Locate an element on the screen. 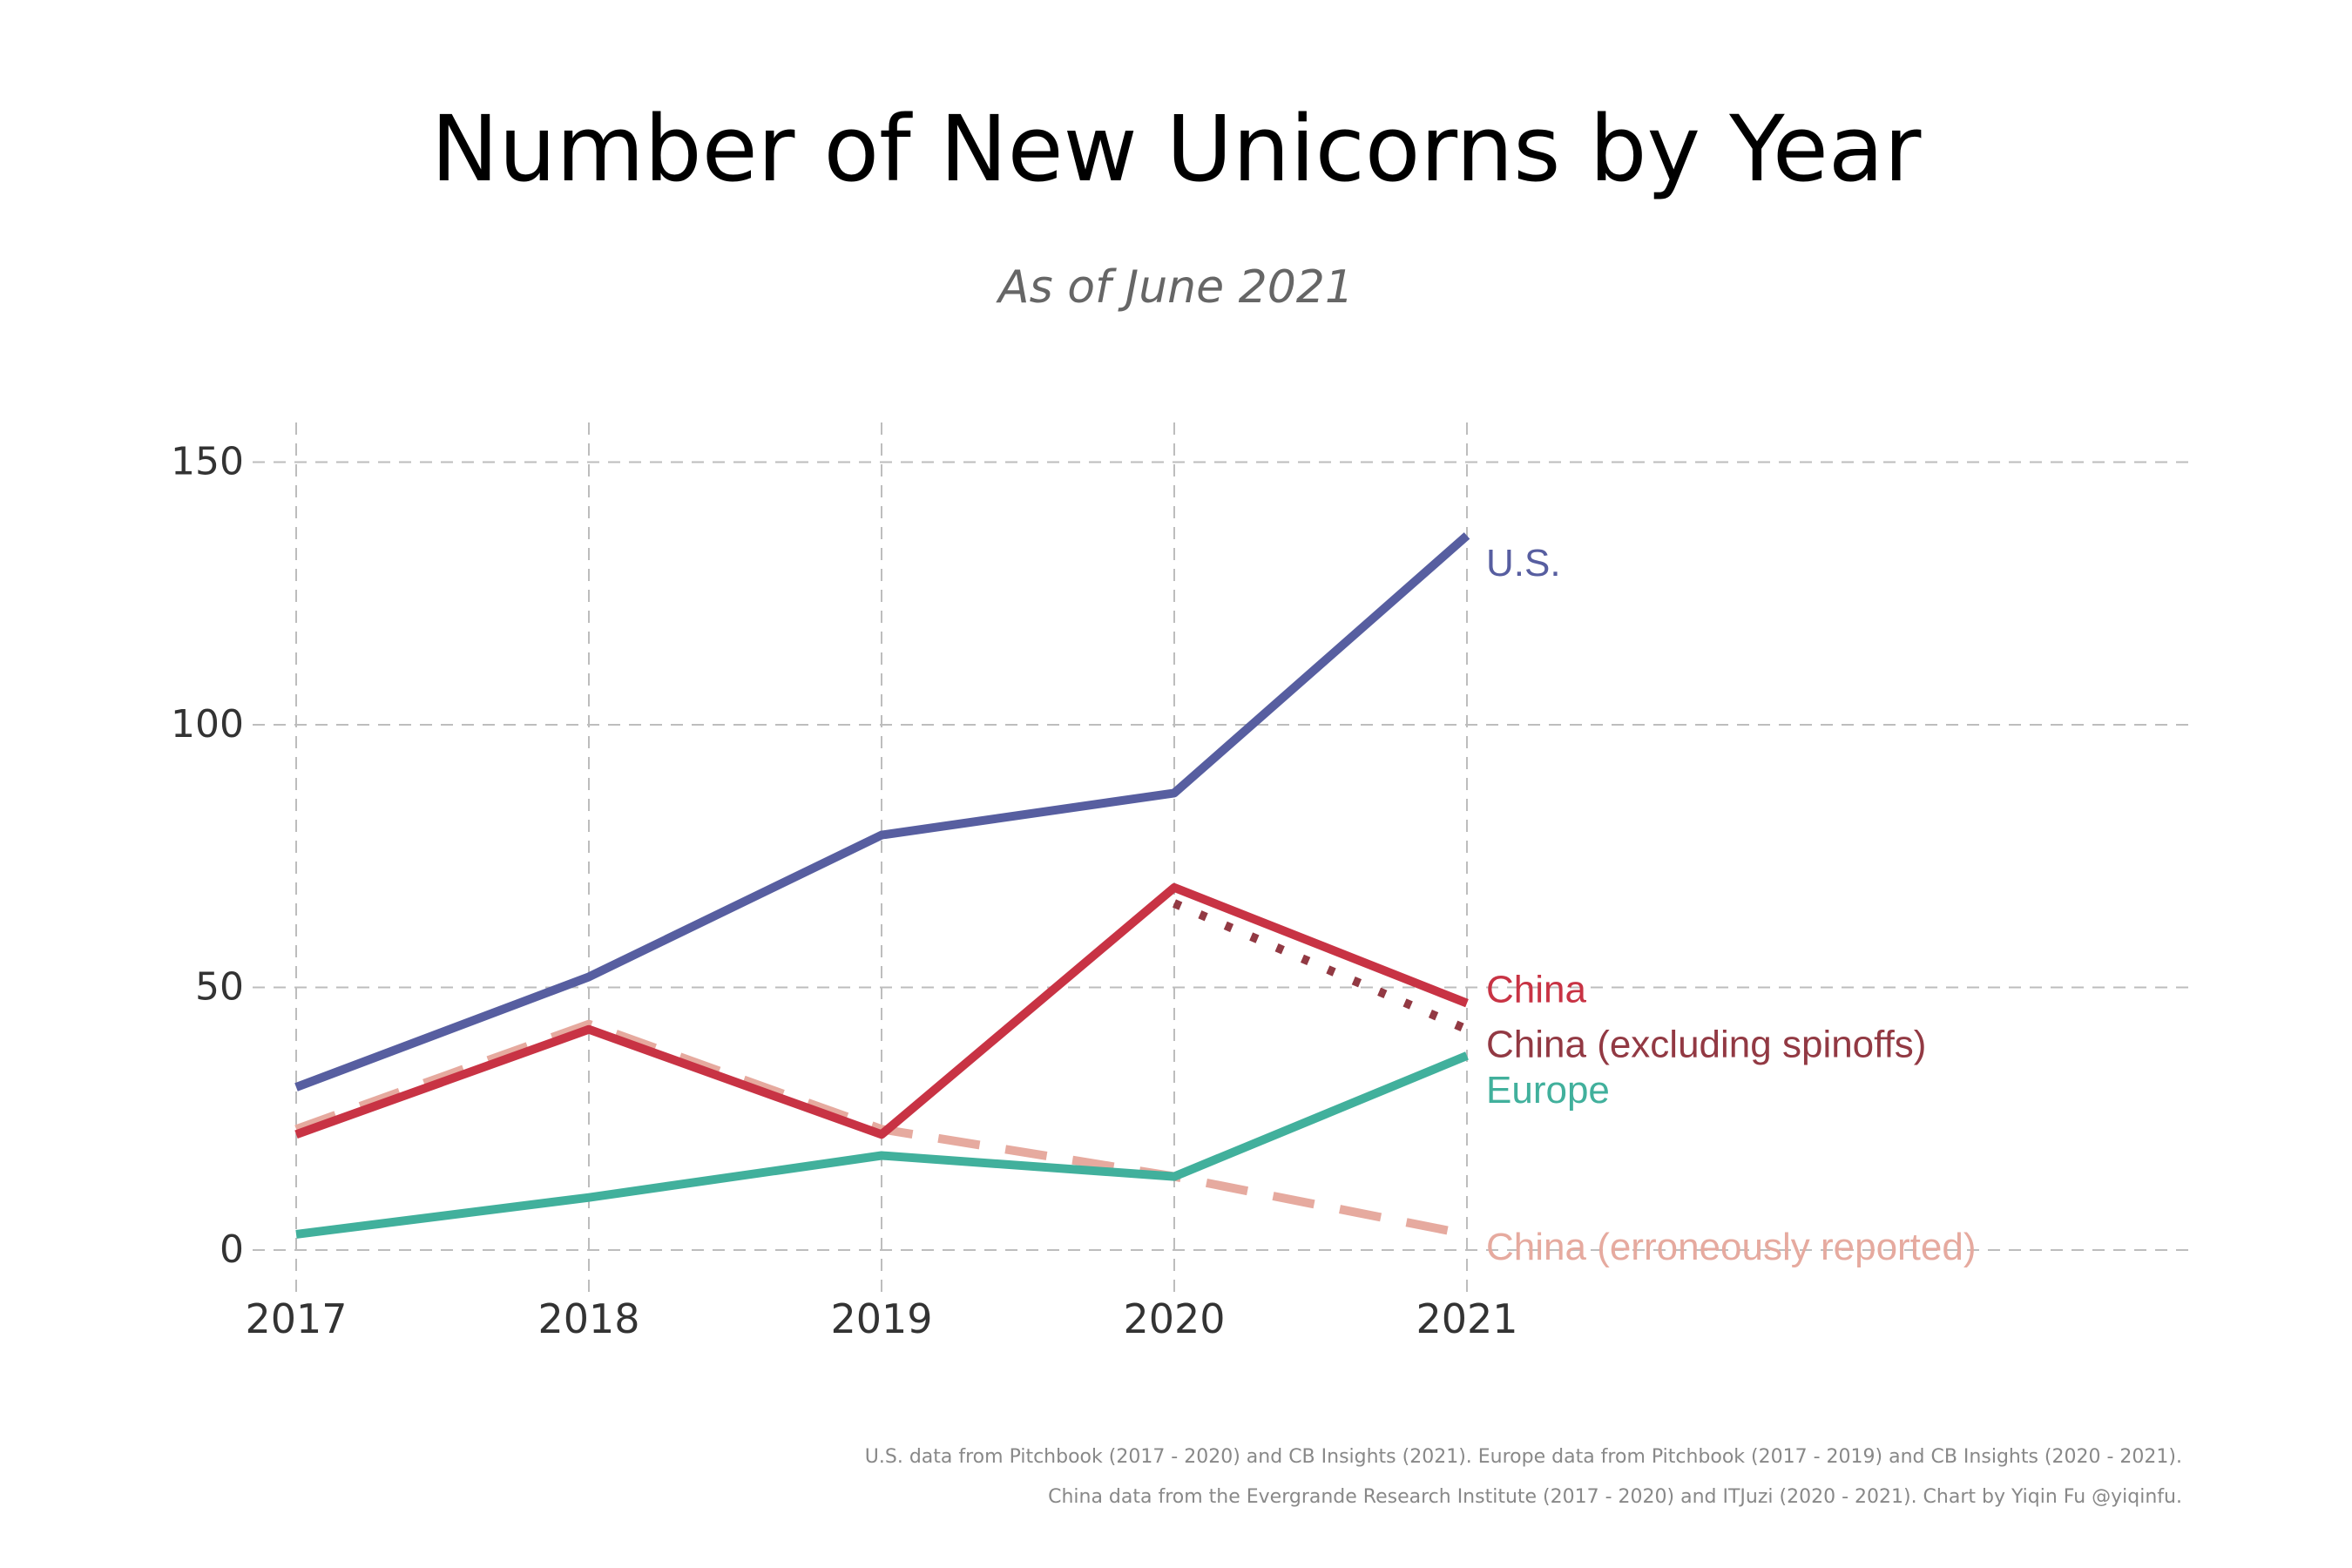  series-label-china-erroneously-reported: China (erroneously reported) is located at coordinates (1732, 1247).